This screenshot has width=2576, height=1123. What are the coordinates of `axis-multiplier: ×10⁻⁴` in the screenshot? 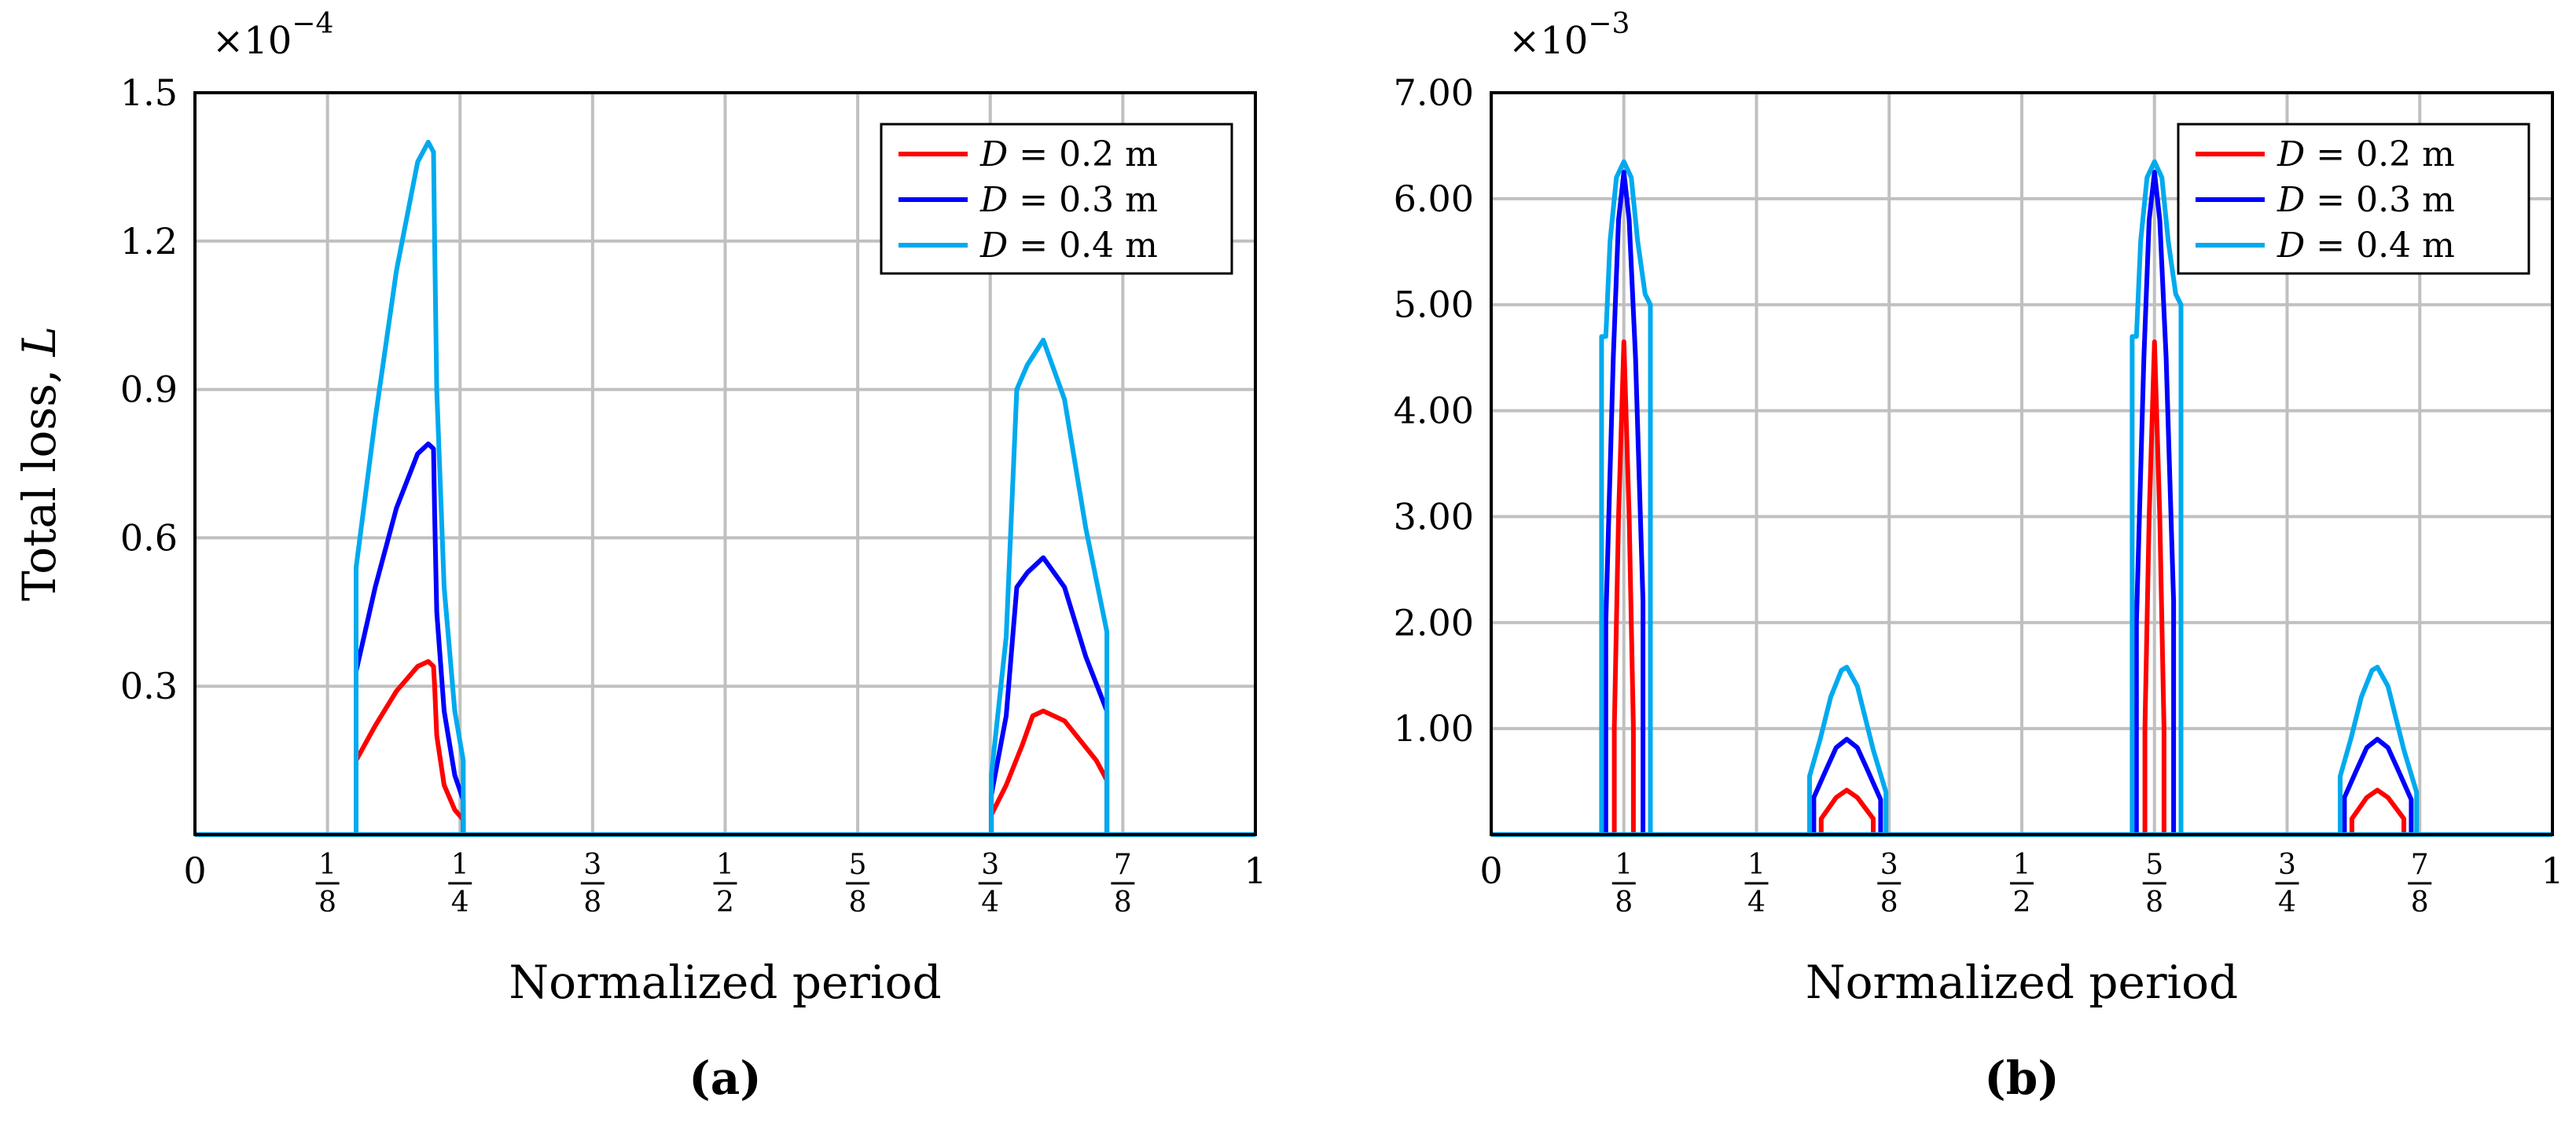 It's located at (272, 35).